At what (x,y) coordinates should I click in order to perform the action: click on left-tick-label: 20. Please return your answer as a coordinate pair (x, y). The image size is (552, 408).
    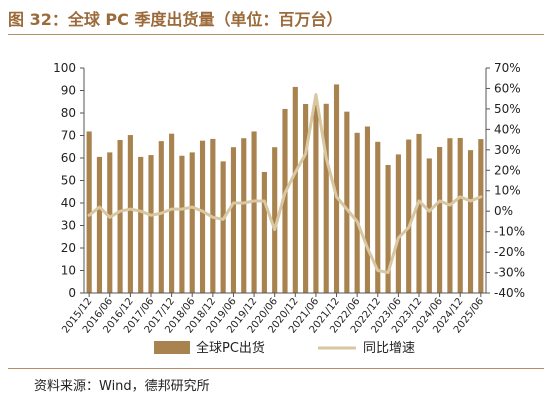
    Looking at the image, I should click on (68, 248).